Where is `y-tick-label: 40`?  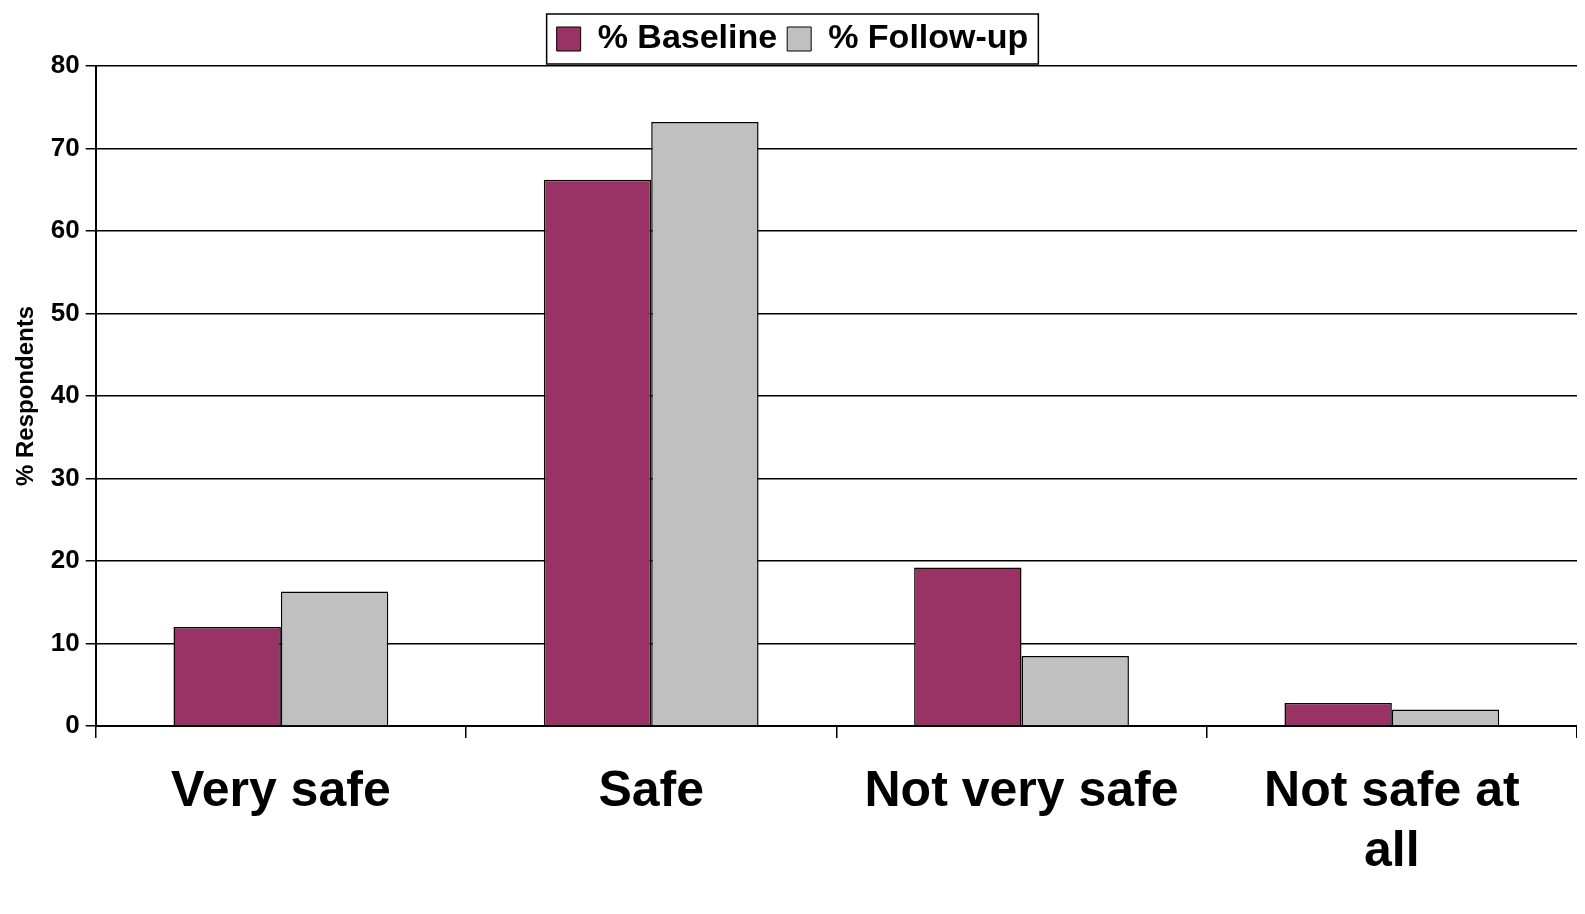
y-tick-label: 40 is located at coordinates (65, 394).